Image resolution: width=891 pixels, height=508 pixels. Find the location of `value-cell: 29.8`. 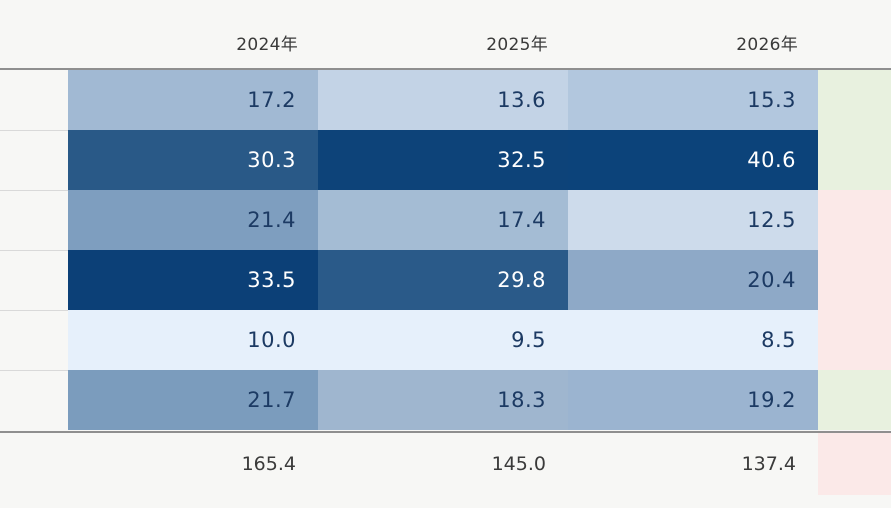

value-cell: 29.8 is located at coordinates (443, 280).